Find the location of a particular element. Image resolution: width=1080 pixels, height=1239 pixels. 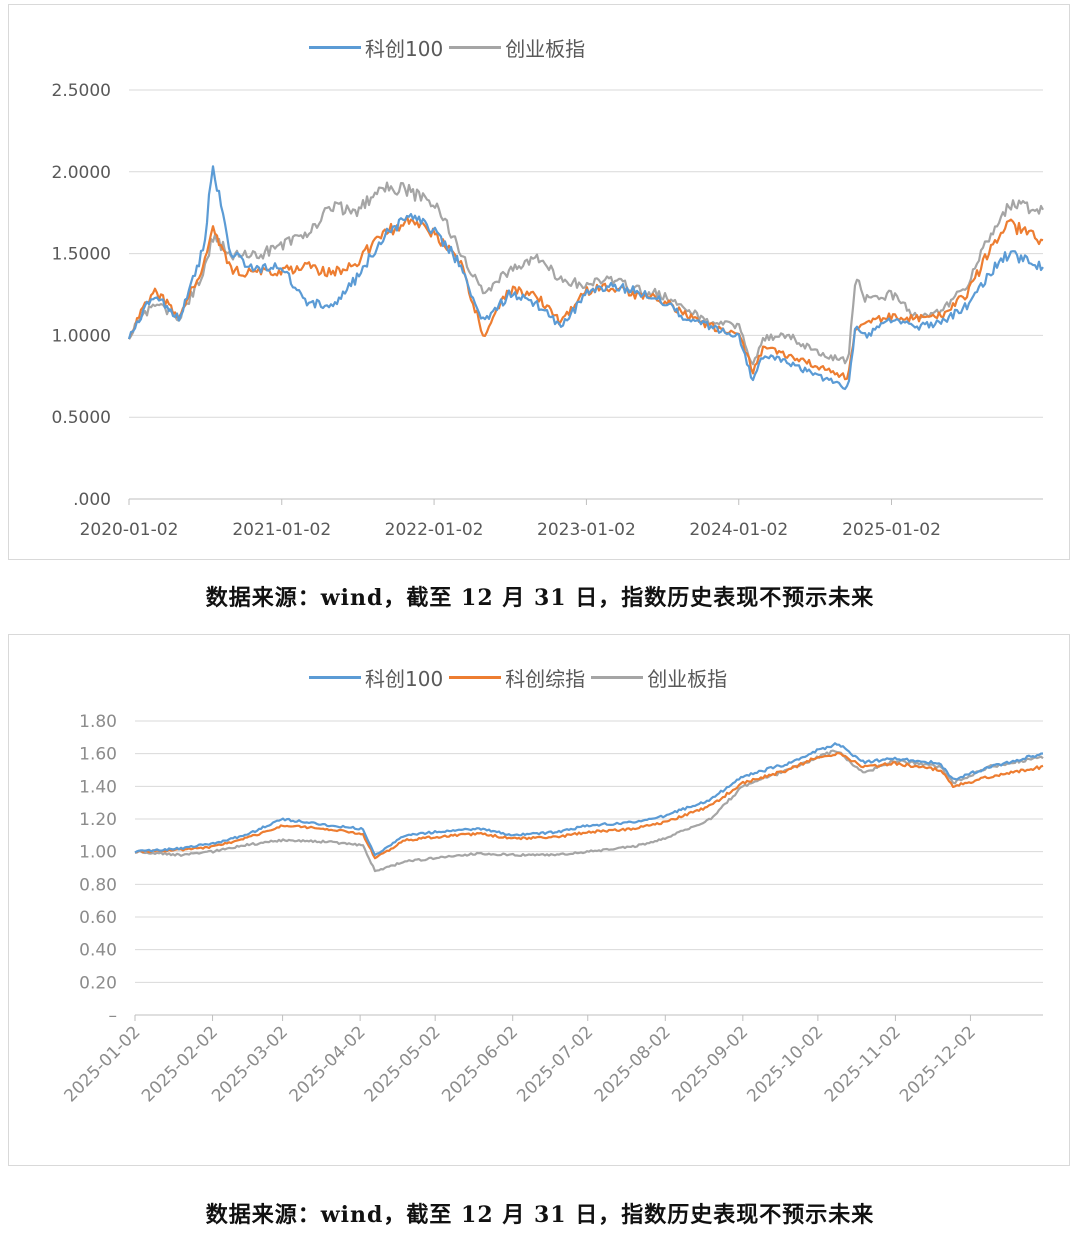

y-tick-label: 0.80 is located at coordinates (98, 885).